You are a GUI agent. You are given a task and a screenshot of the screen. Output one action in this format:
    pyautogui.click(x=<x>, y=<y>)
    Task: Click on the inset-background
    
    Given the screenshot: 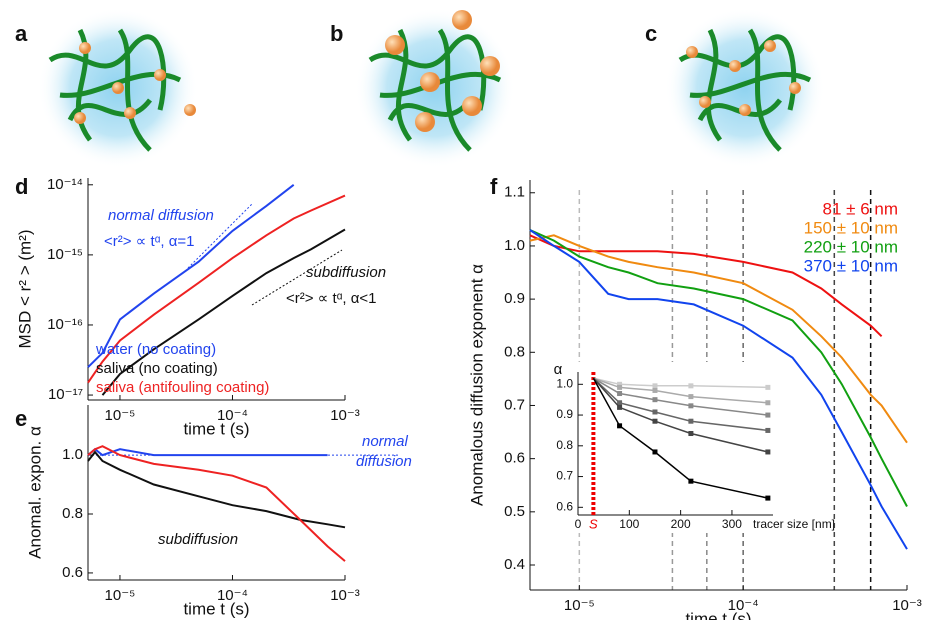 What is the action you would take?
    pyautogui.click(x=665, y=447)
    